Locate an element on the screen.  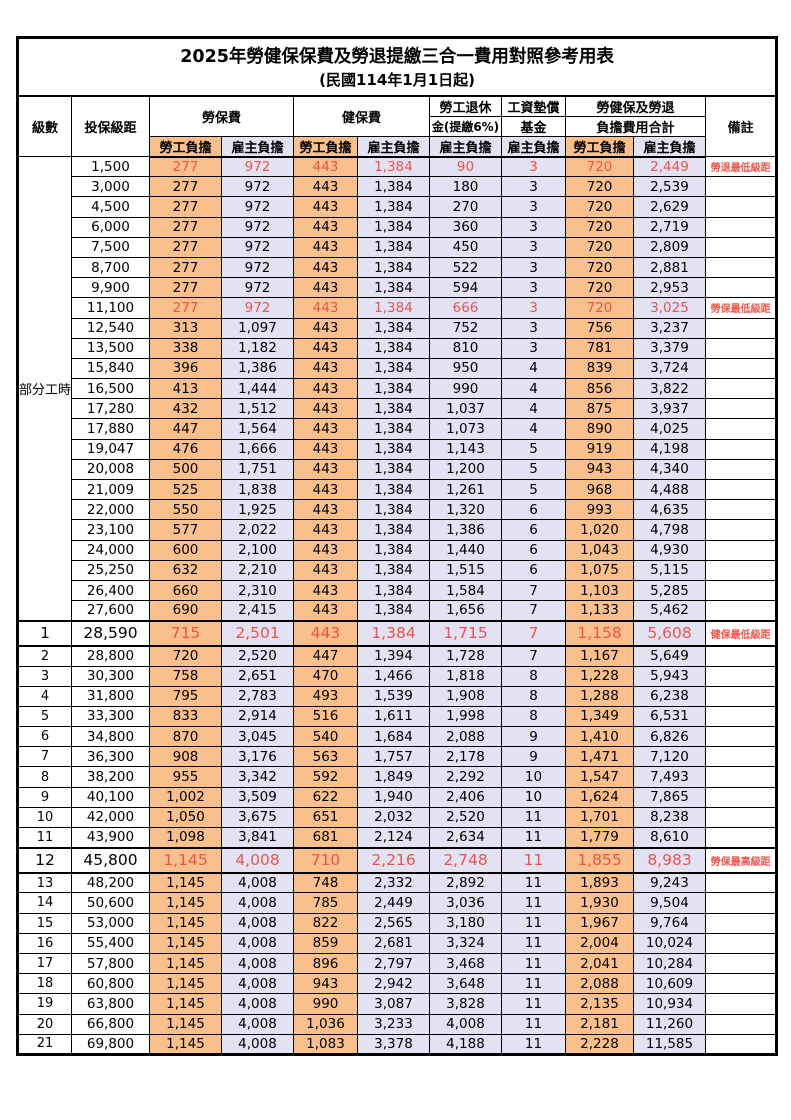
cell-pension-employer: 4,188 is located at coordinates (465, 1044).